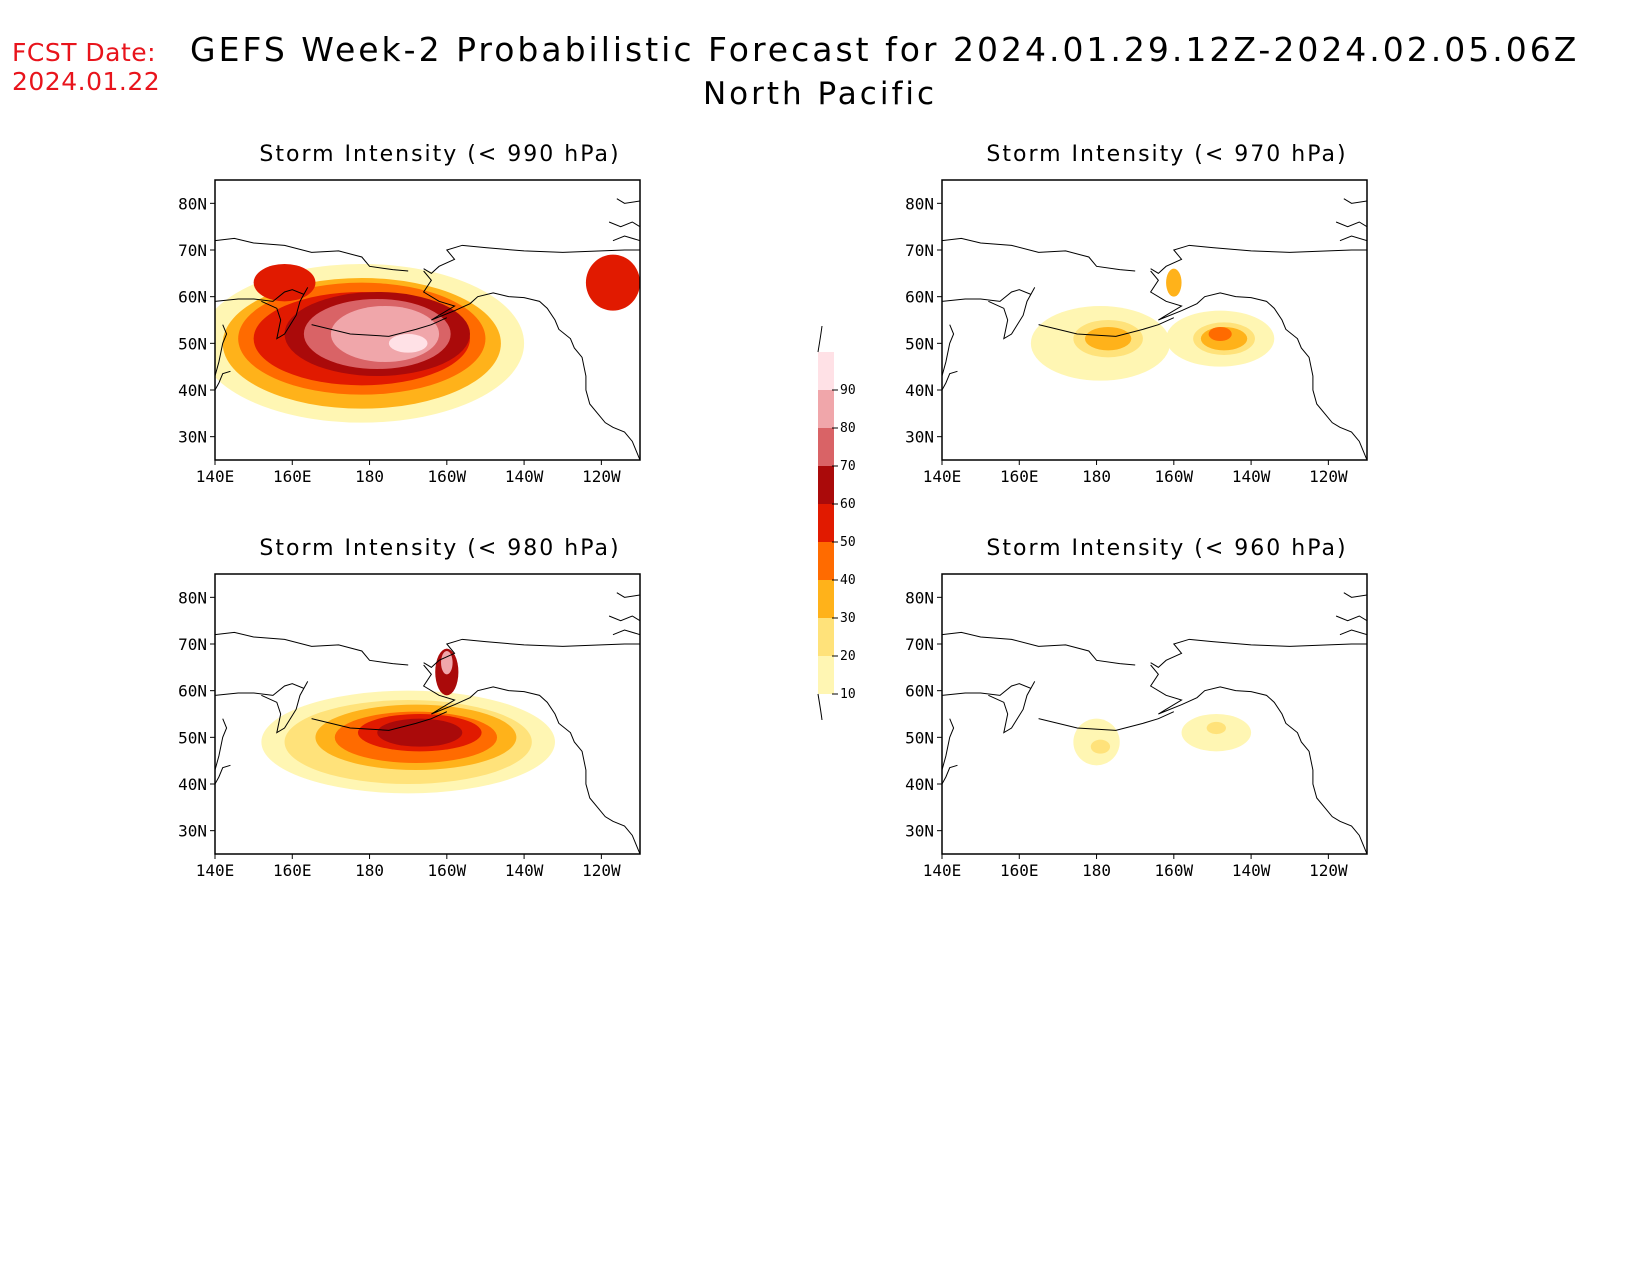 The width and height of the screenshot is (1650, 1275). What do you see at coordinates (848, 428) in the screenshot?
I see `colorbar-label: 80` at bounding box center [848, 428].